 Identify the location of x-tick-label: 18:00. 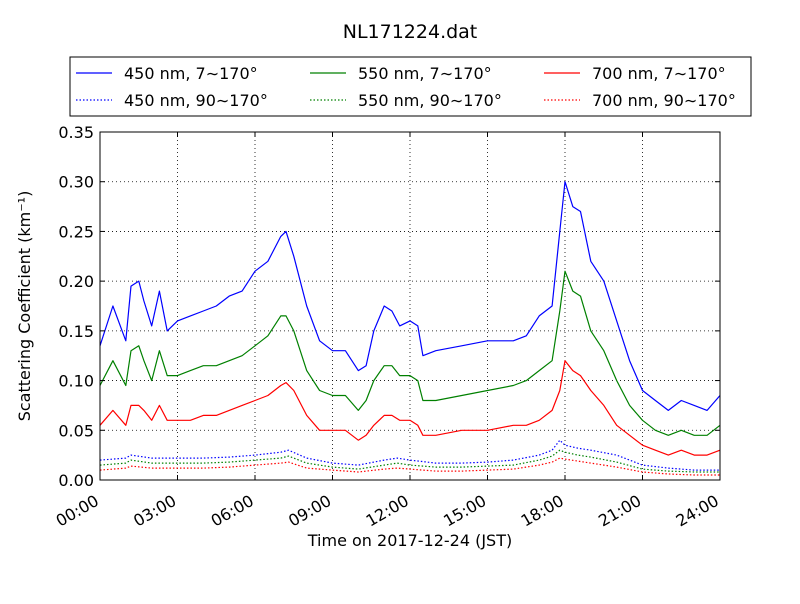
(542, 511).